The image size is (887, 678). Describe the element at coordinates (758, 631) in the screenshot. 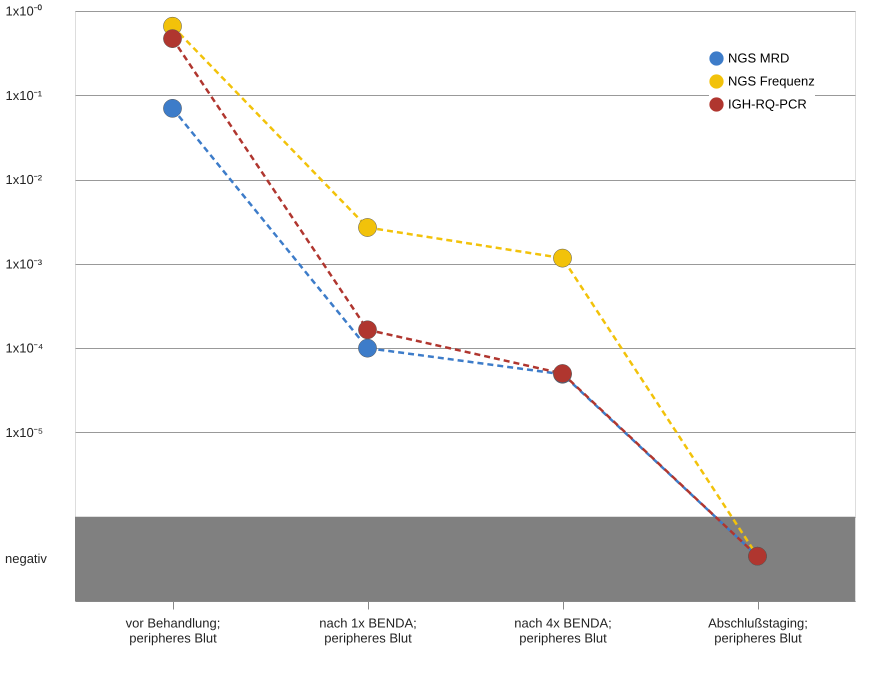

I see `x-tick-label: Abschlußstaging; peripheres Blut` at that location.